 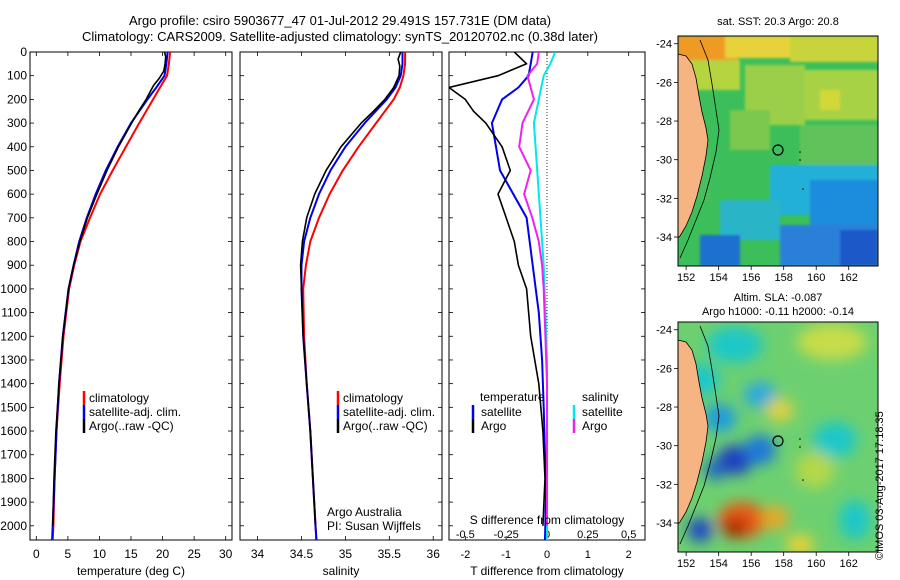 What do you see at coordinates (17, 170) in the screenshot?
I see `depth-tick-label: 500` at bounding box center [17, 170].